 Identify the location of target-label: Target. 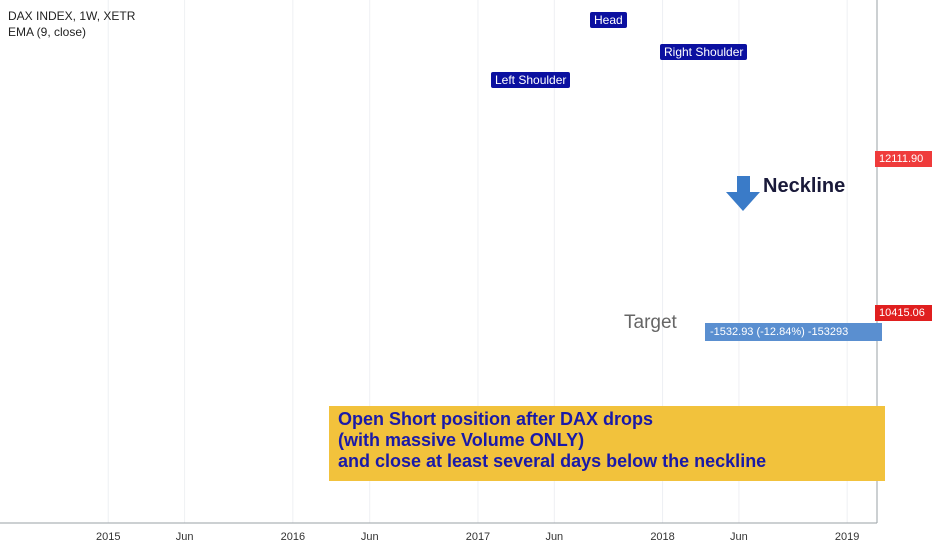
(650, 322).